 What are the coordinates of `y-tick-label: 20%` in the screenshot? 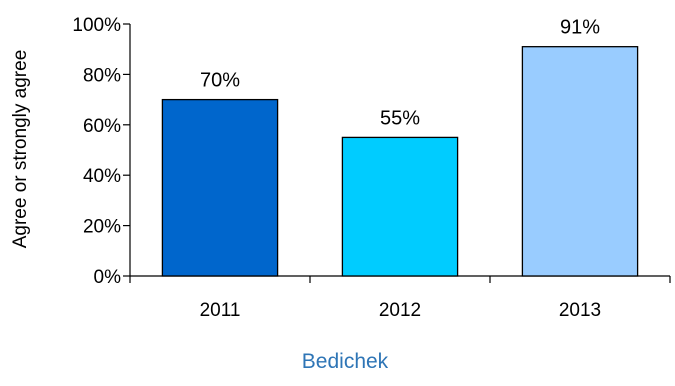 It's located at (102, 227).